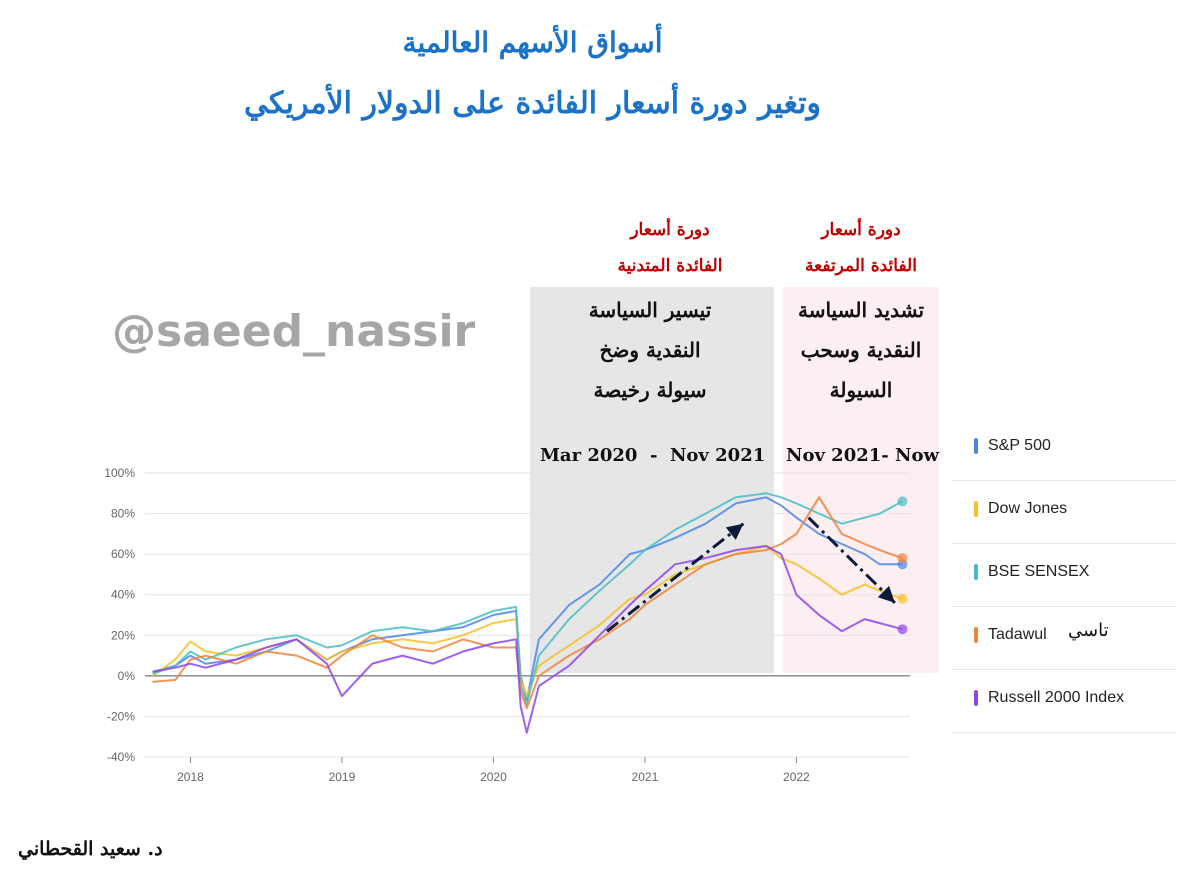 This screenshot has width=1200, height=880. I want to click on legend-swatch-sp500, so click(976, 446).